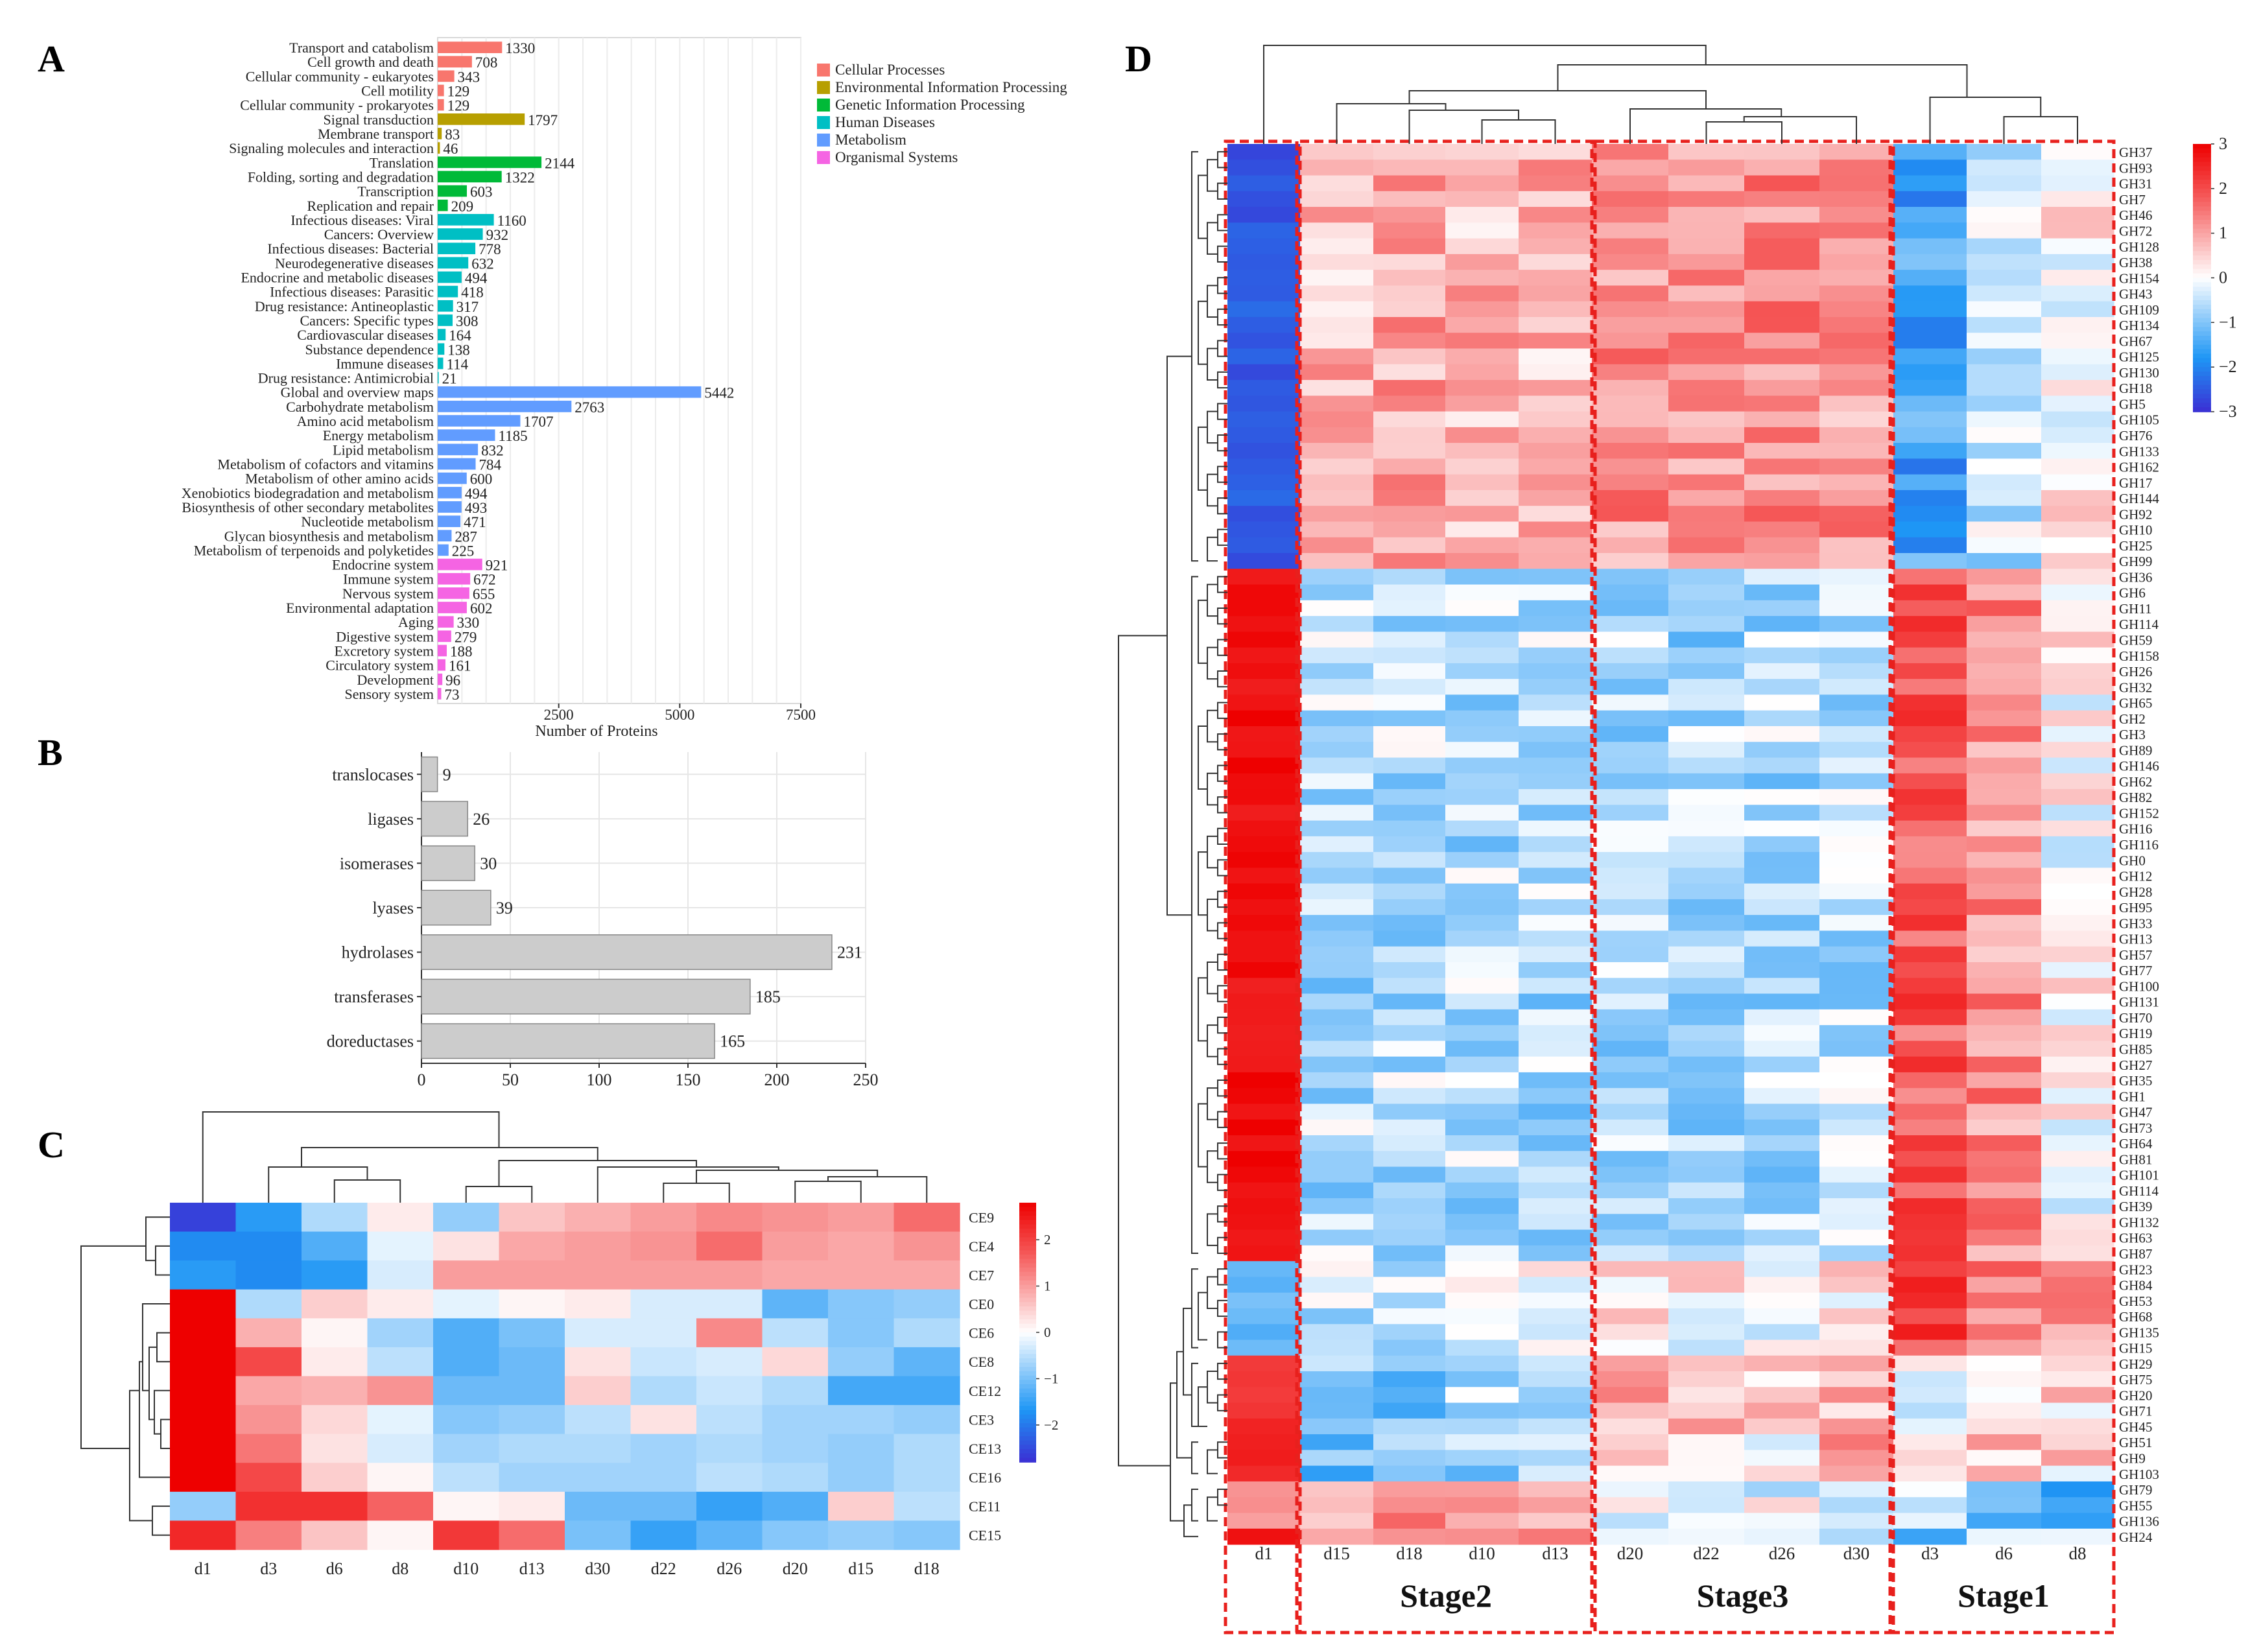 This screenshot has width=2261, height=1652. Describe the element at coordinates (777, 1080) in the screenshot. I see `panel-b-x-tick-label: 200` at that location.